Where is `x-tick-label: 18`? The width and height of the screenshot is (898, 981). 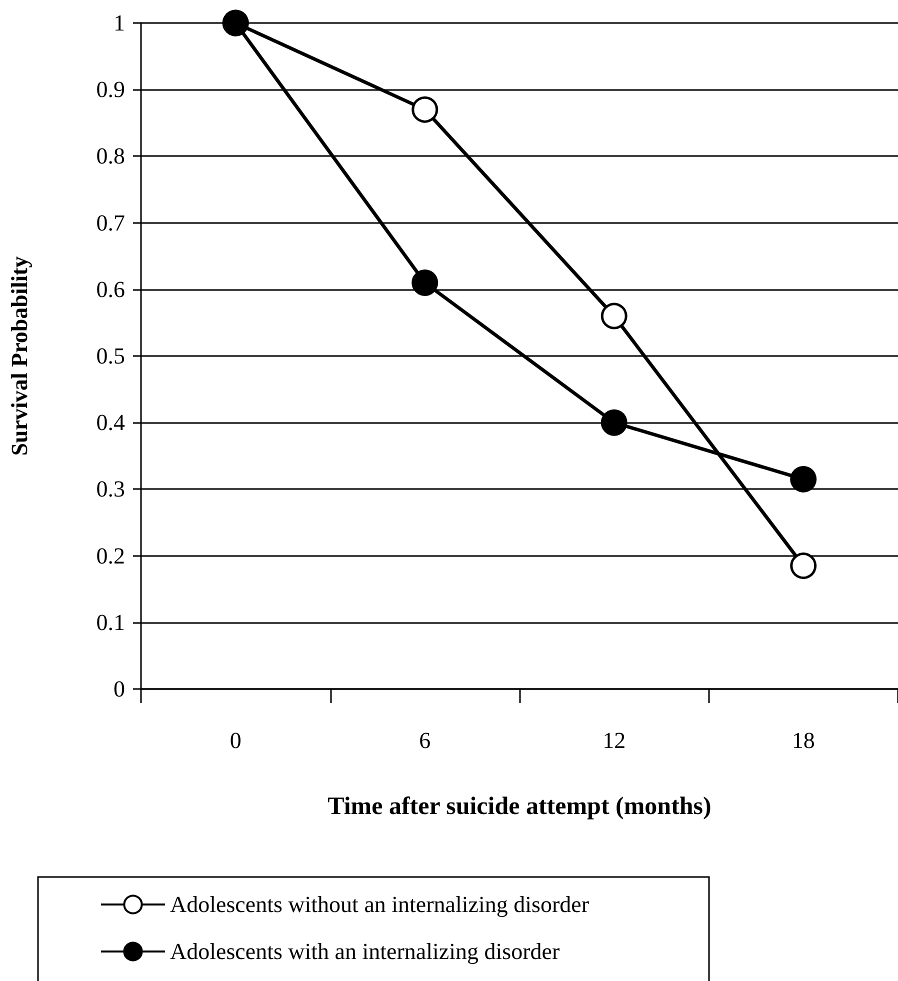
x-tick-label: 18 is located at coordinates (803, 740).